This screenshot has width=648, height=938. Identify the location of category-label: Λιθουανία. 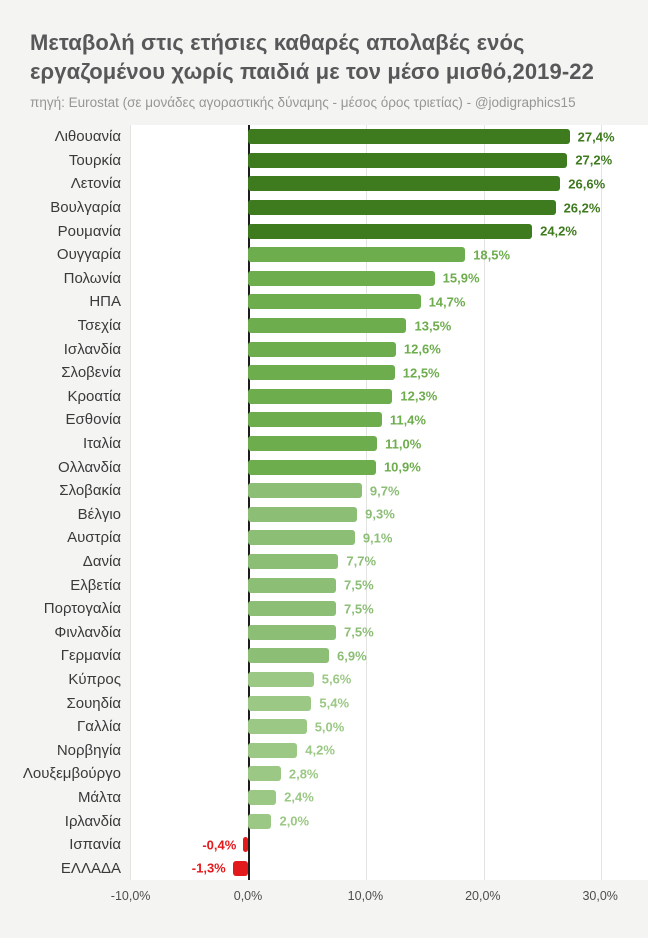
(87, 137).